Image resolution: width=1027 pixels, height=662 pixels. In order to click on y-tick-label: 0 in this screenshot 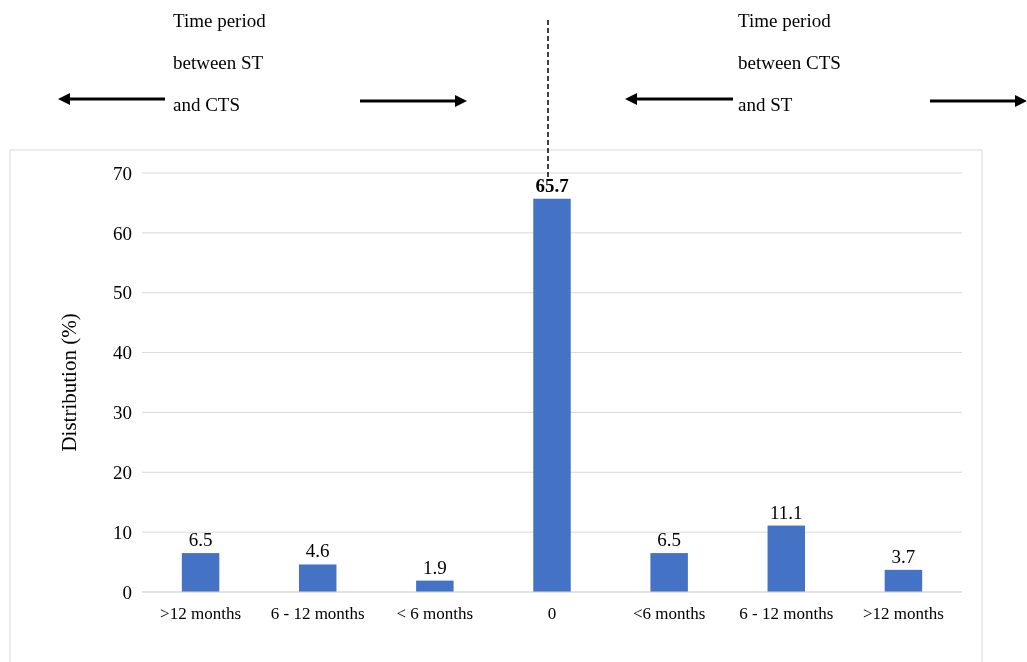, I will do `click(127, 592)`.